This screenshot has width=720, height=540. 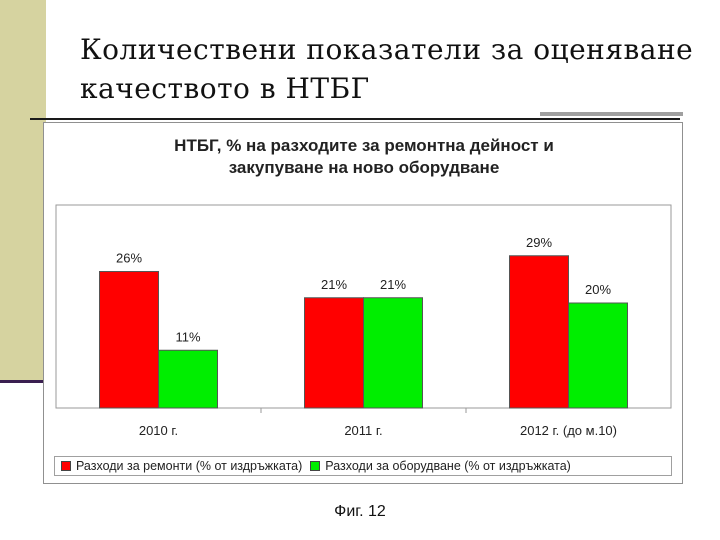 What do you see at coordinates (598, 289) in the screenshot?
I see `data-label: 20%` at bounding box center [598, 289].